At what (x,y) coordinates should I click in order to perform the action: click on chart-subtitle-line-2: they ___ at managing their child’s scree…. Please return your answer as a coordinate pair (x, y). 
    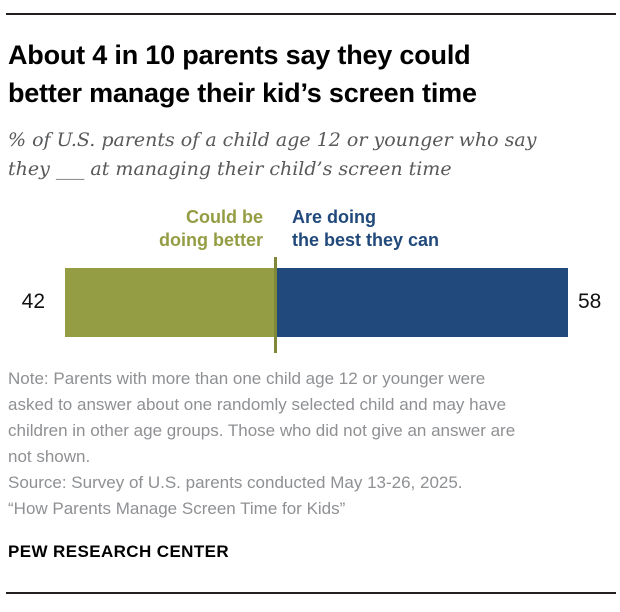
    Looking at the image, I should click on (230, 169).